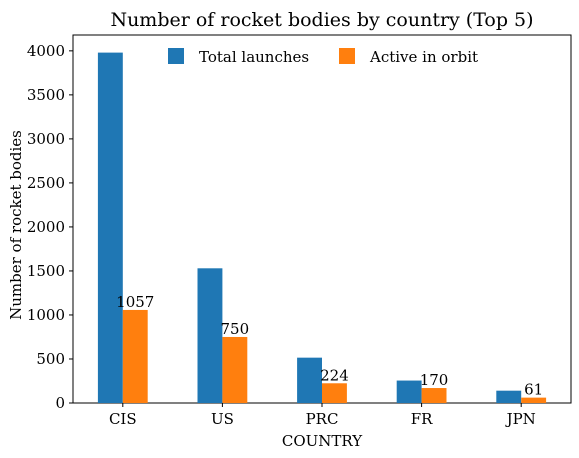 The width and height of the screenshot is (579, 458). Describe the element at coordinates (50, 359) in the screenshot. I see `y-tick-label: 500` at that location.